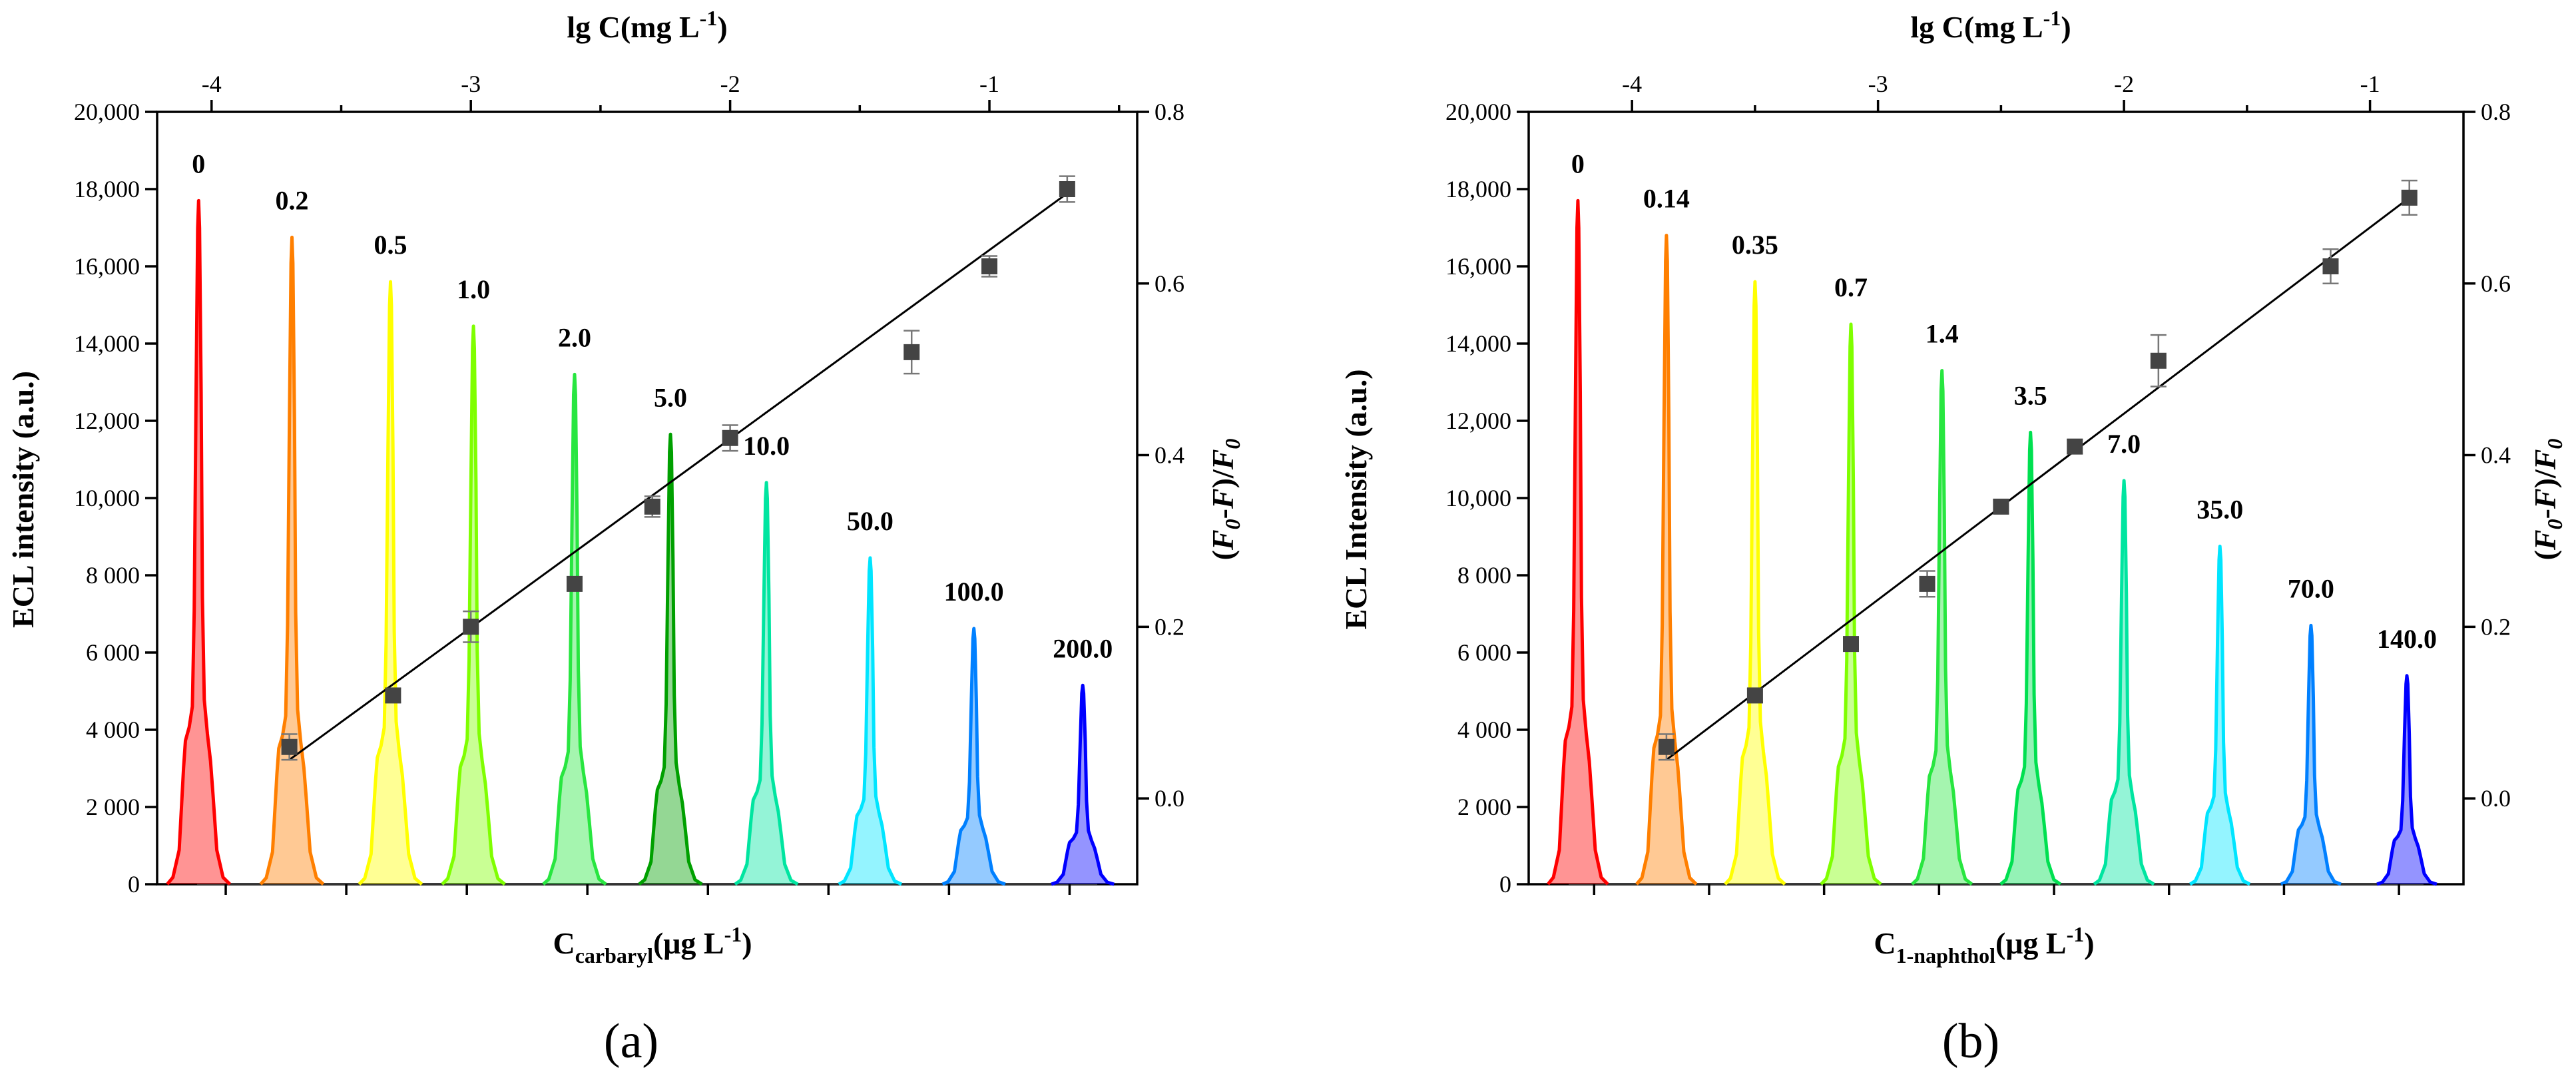 The width and height of the screenshot is (2576, 1074). What do you see at coordinates (1943, 334) in the screenshot?
I see `peak-concentration-label: 1.4` at bounding box center [1943, 334].